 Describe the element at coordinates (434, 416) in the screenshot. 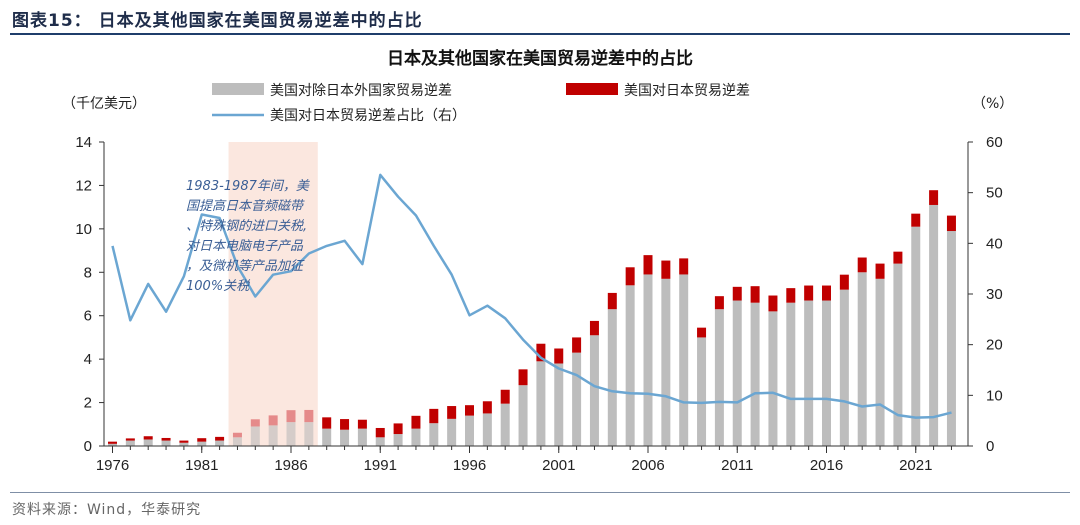

I see `bar-japan-1994` at that location.